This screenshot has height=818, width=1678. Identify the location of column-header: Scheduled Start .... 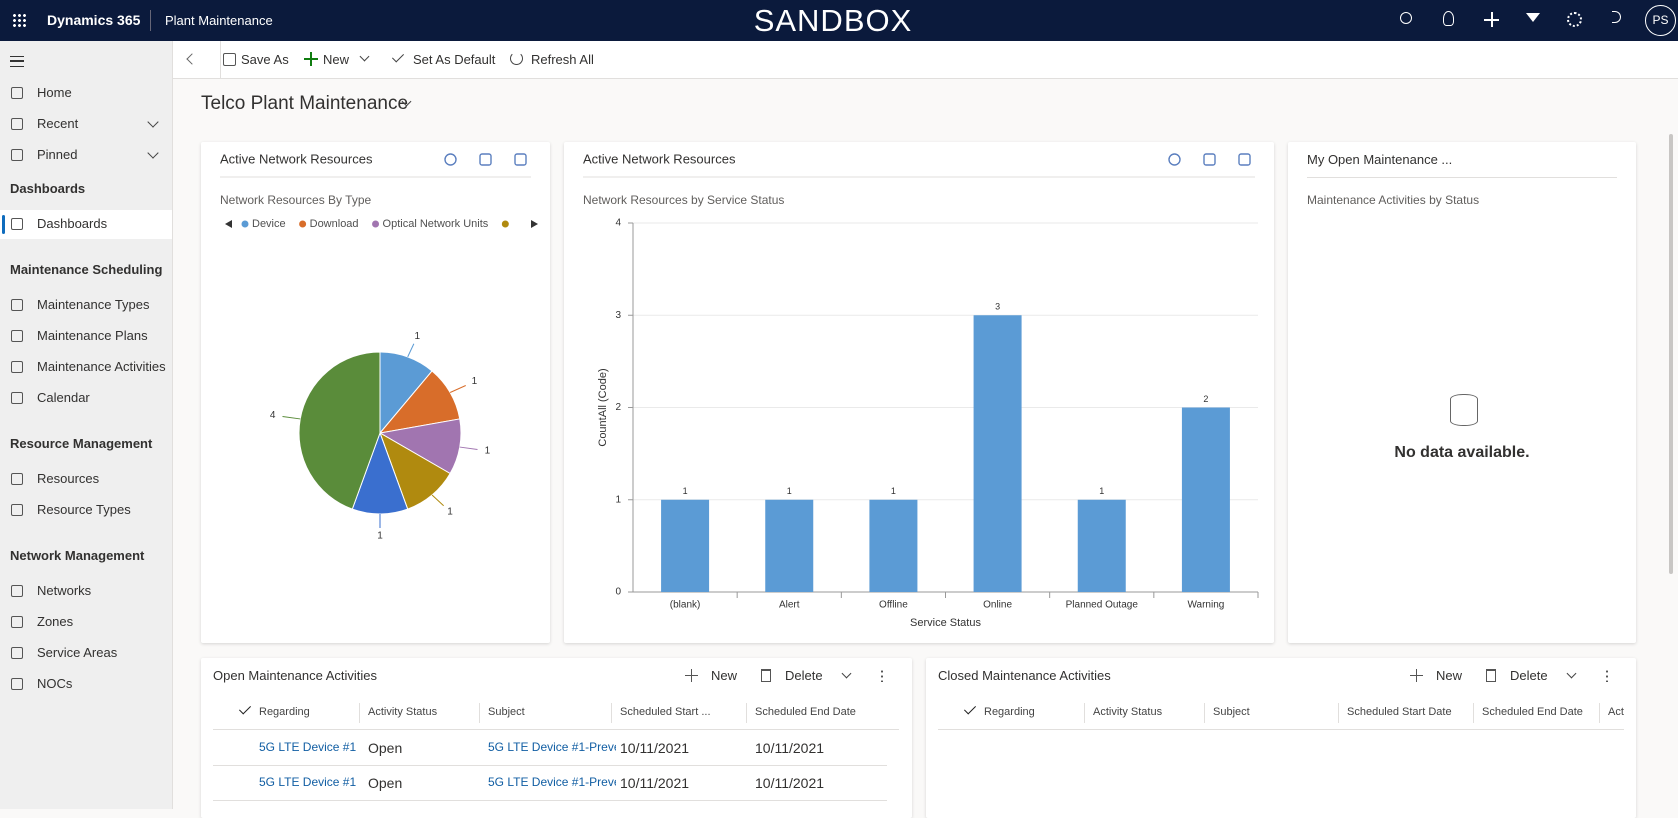
(665, 712).